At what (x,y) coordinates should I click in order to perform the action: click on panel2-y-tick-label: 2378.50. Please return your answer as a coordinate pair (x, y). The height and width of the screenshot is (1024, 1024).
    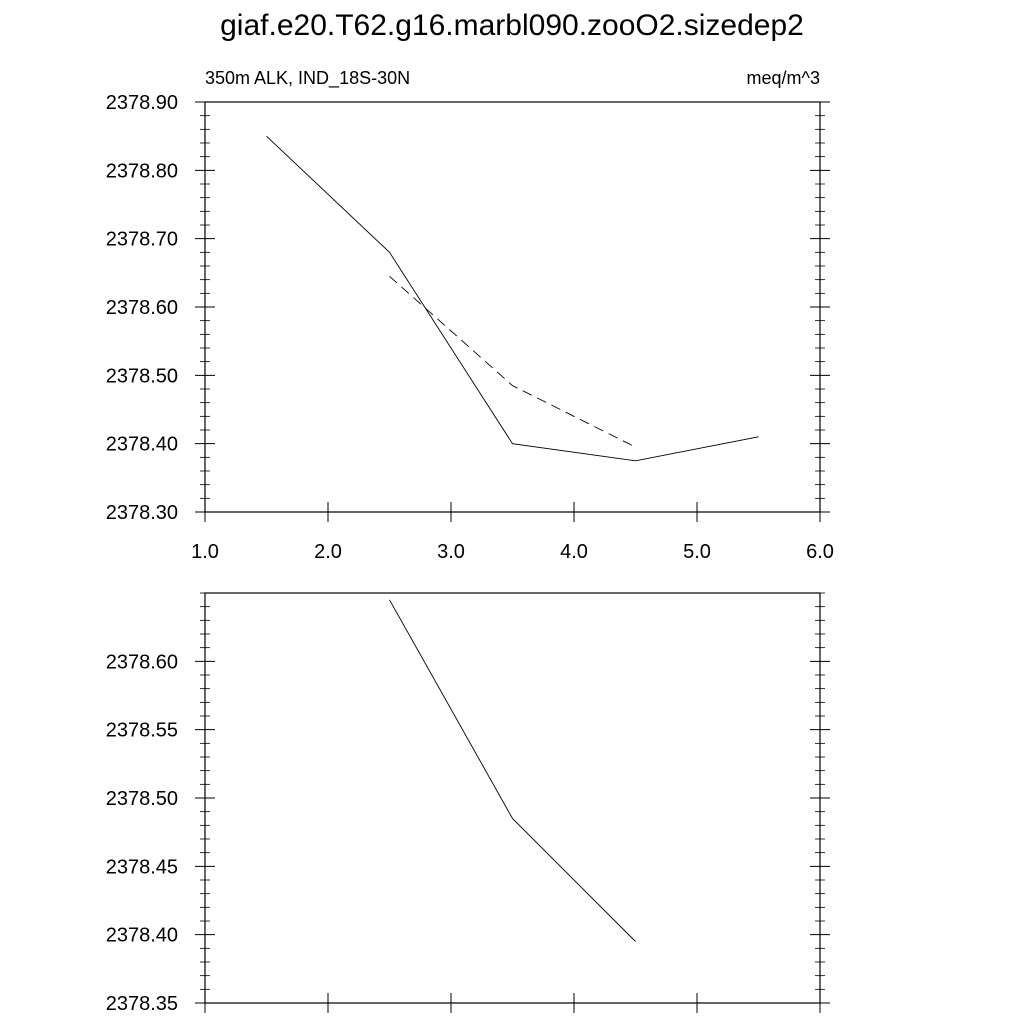
    Looking at the image, I should click on (142, 799).